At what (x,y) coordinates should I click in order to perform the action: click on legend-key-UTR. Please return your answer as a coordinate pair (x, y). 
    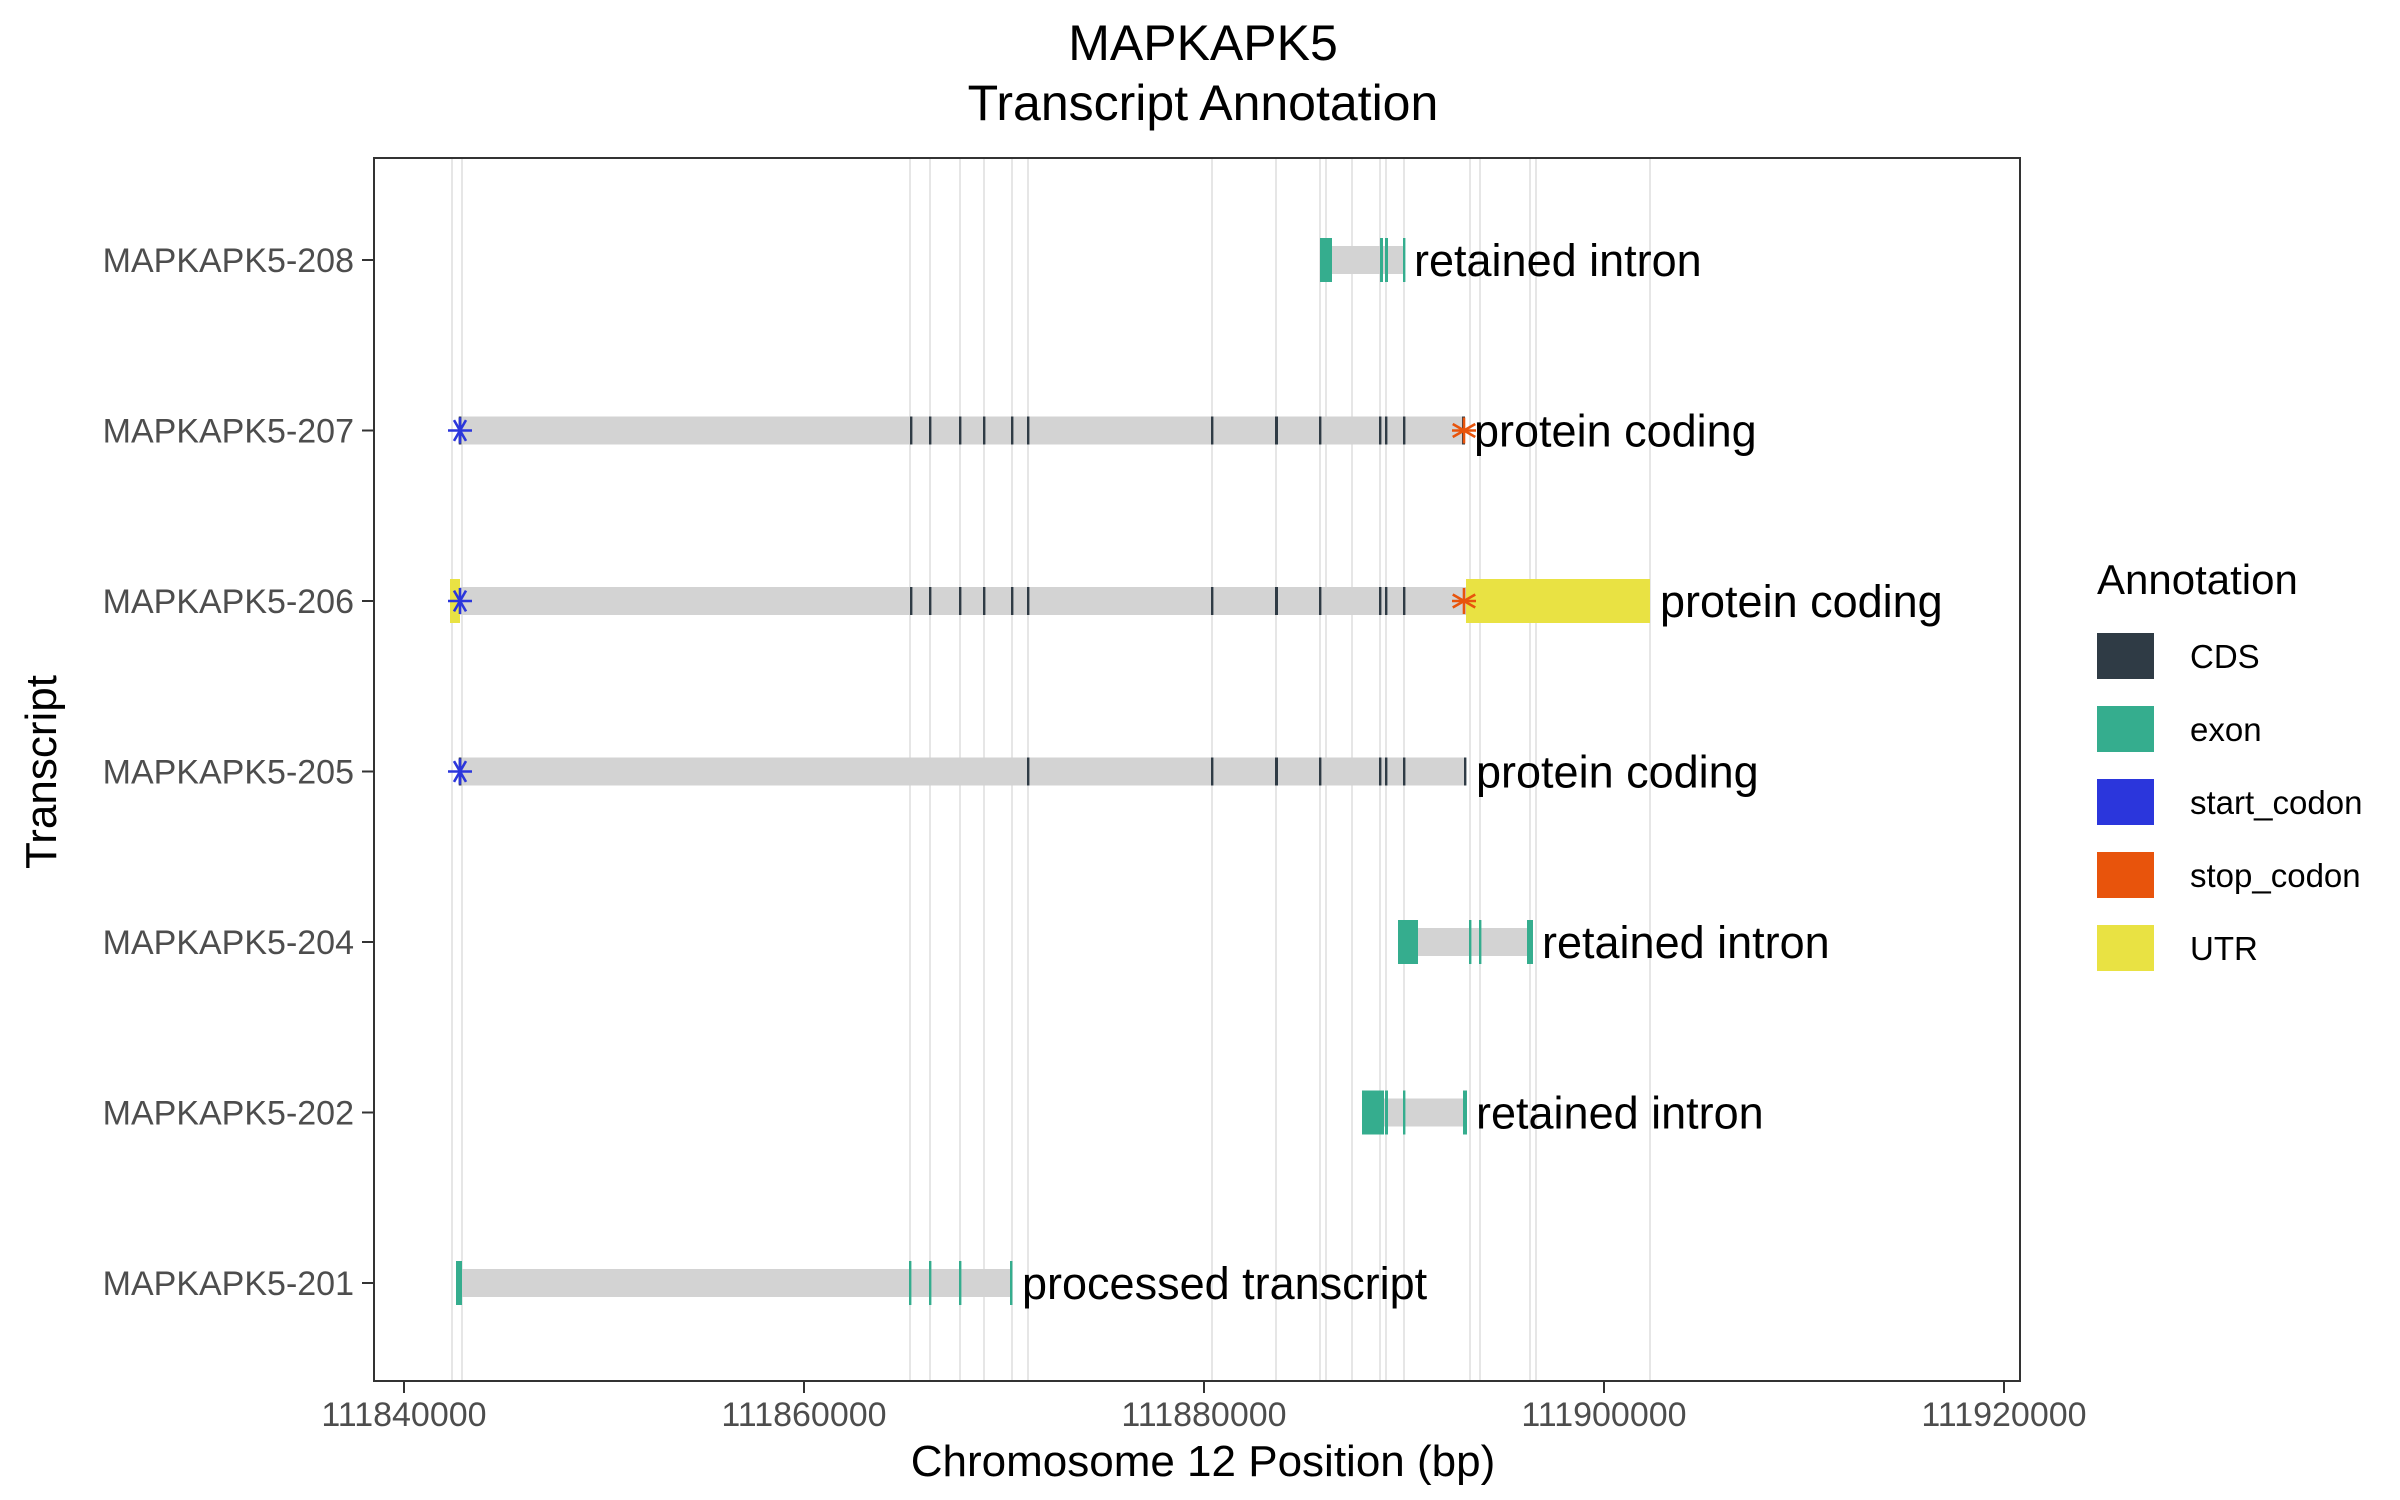
    Looking at the image, I should click on (2125, 948).